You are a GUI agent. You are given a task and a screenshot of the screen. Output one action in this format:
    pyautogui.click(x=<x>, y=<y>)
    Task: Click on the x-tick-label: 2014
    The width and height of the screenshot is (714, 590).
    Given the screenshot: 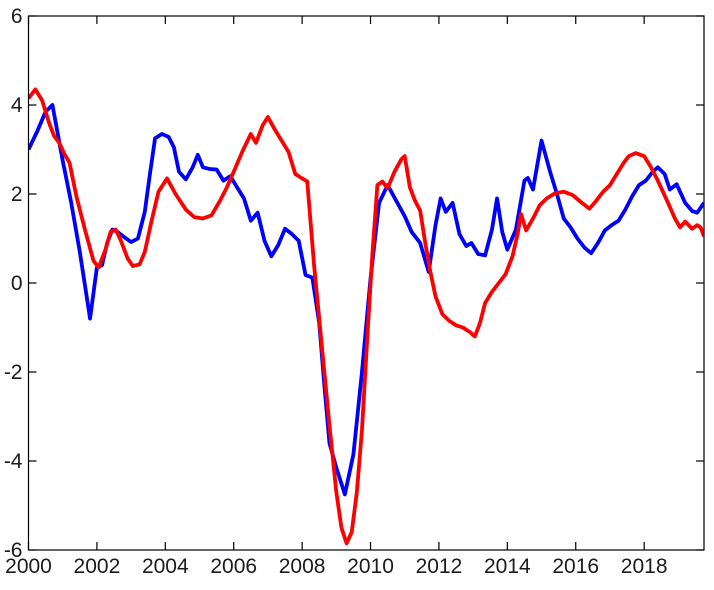 What is the action you would take?
    pyautogui.click(x=507, y=566)
    